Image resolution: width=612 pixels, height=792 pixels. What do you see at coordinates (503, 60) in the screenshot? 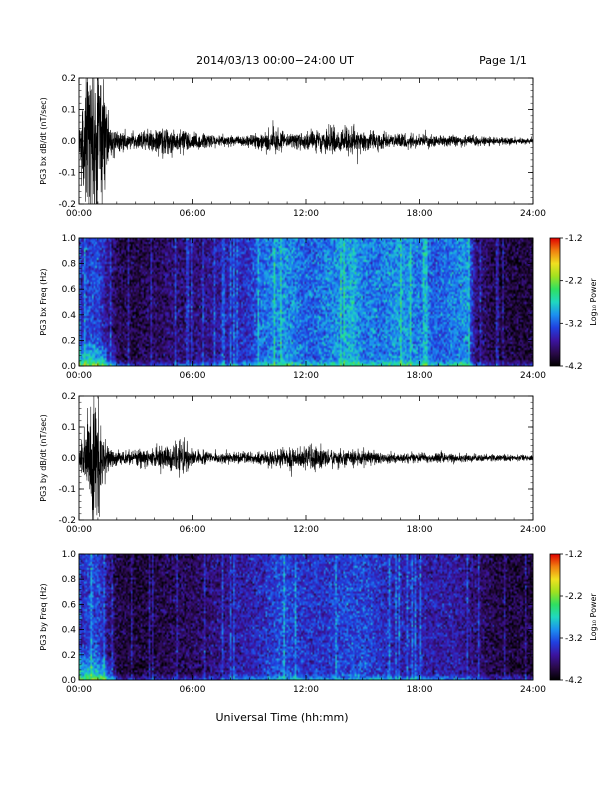
I see `page-indicator: Page 1/1` at bounding box center [503, 60].